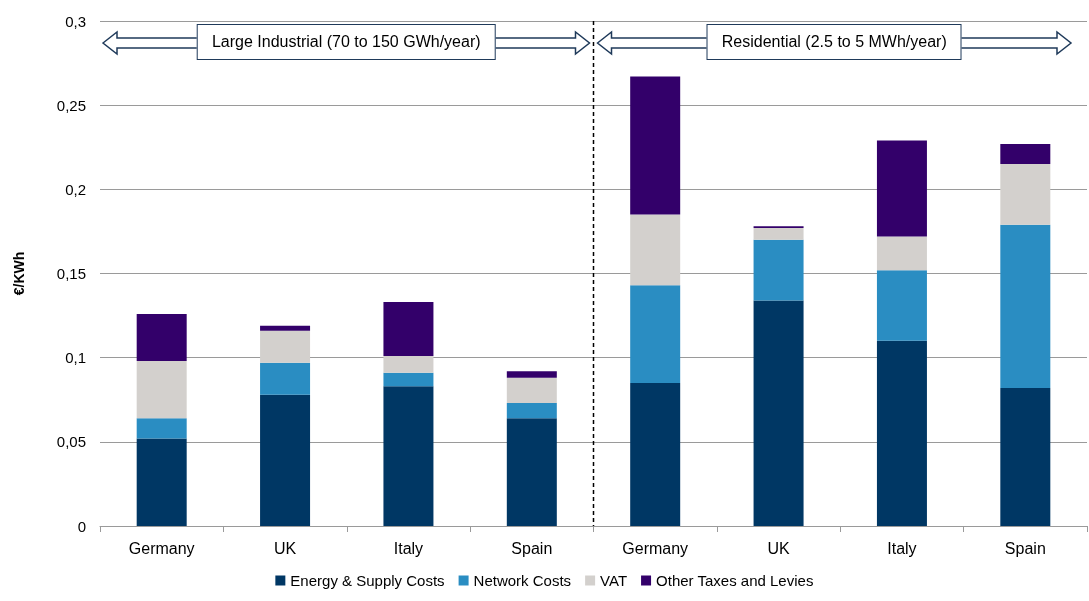 The height and width of the screenshot is (601, 1089). I want to click on legend-label: Network Costs, so click(522, 580).